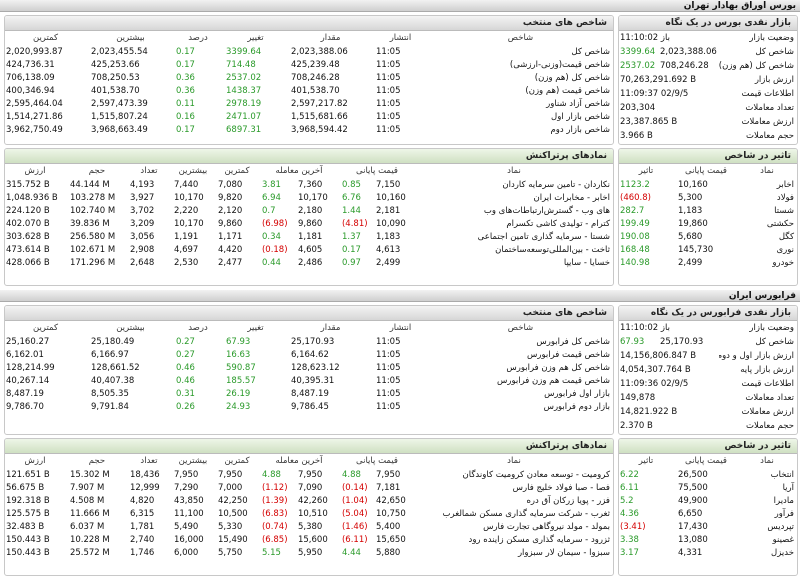 This screenshot has width=800, height=576. What do you see at coordinates (198, 38) in the screenshot?
I see `column-header: درصد` at bounding box center [198, 38].